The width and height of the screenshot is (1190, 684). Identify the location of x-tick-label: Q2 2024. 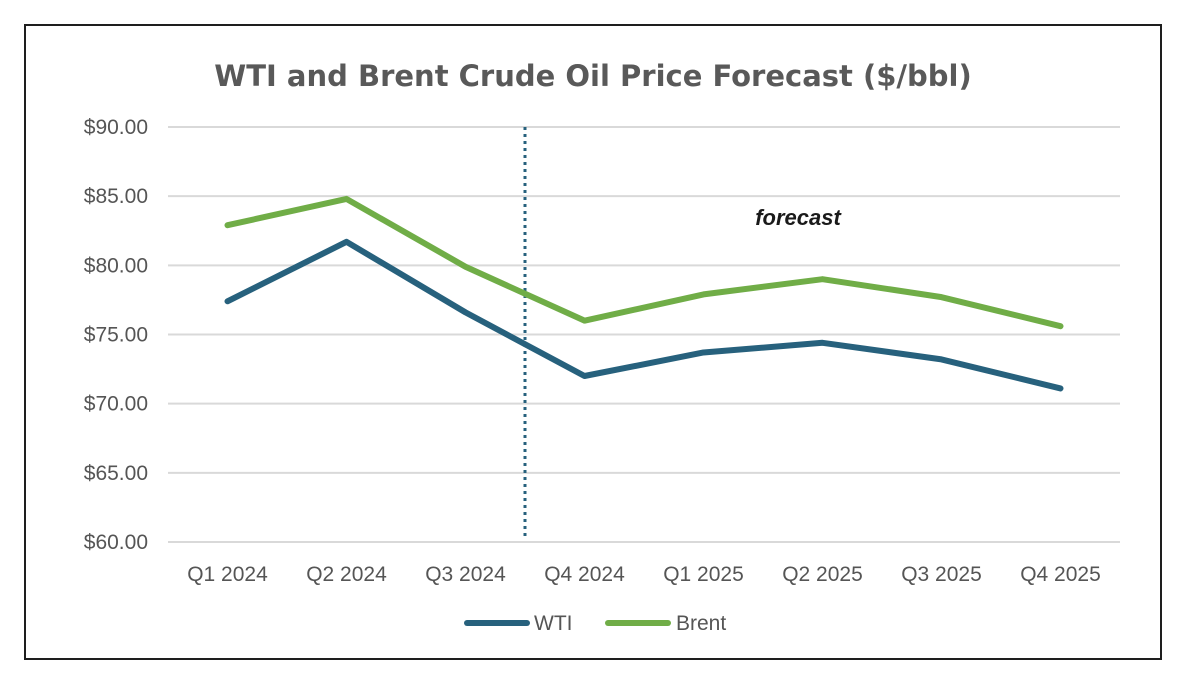
(346, 574).